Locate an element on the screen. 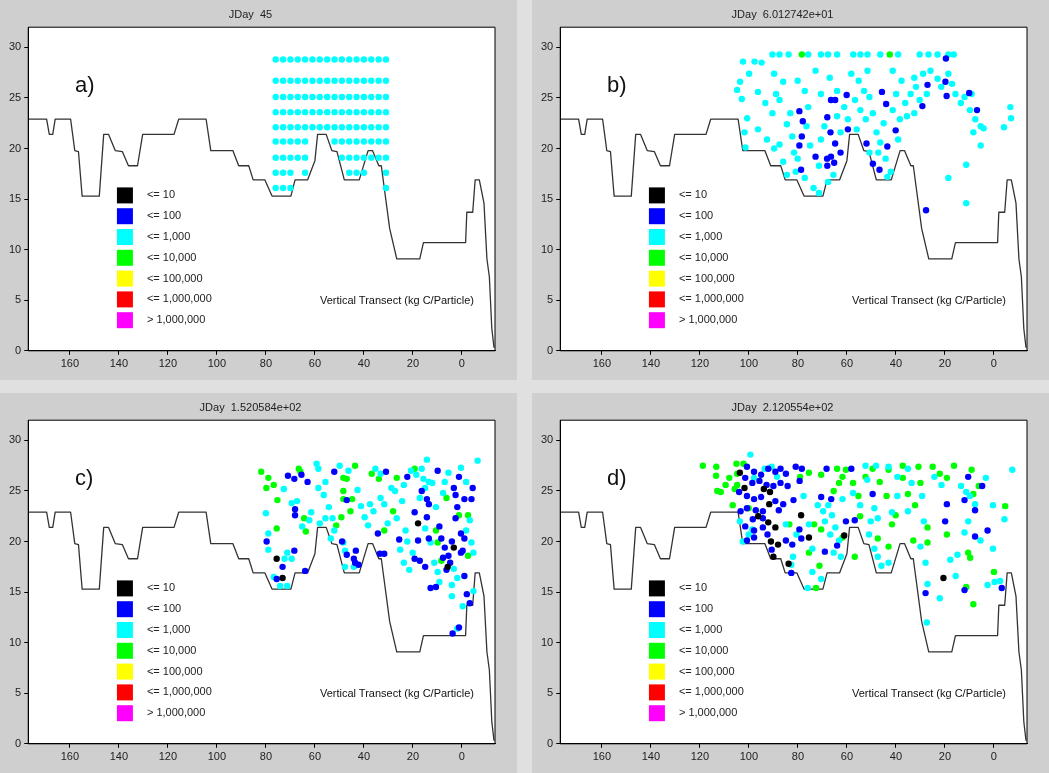  annotation: b) is located at coordinates (616, 84).